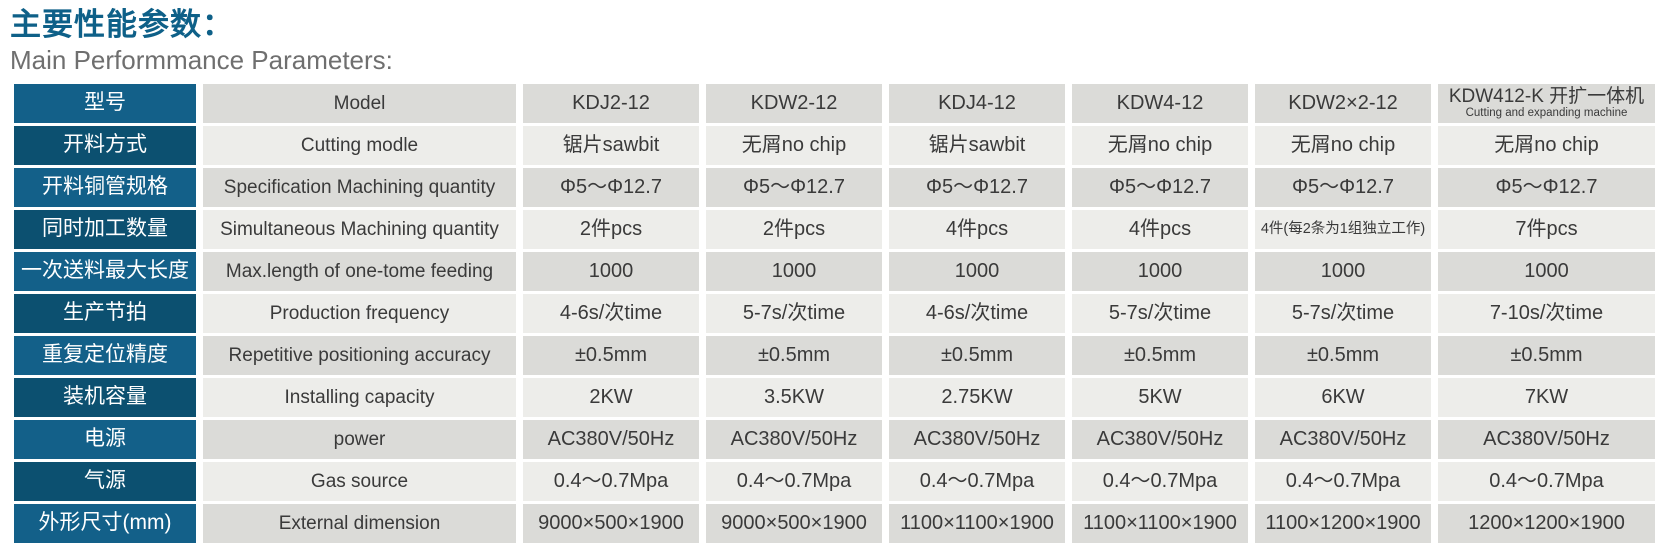  What do you see at coordinates (1160, 397) in the screenshot?
I see `param-value: 5KW` at bounding box center [1160, 397].